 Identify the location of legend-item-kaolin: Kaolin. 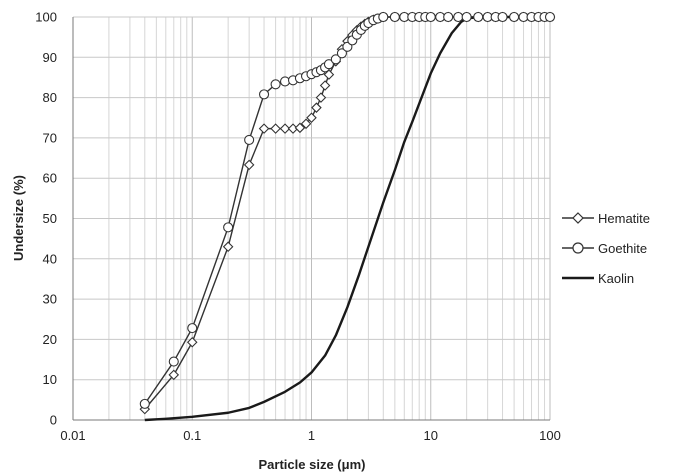
(598, 278).